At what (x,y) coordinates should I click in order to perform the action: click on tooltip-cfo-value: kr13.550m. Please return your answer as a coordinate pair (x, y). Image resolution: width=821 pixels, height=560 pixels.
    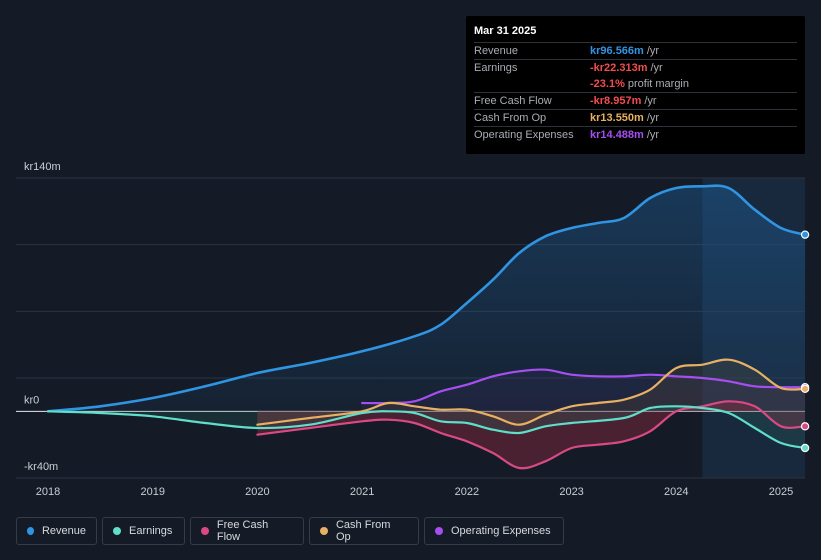
    Looking at the image, I should click on (617, 118).